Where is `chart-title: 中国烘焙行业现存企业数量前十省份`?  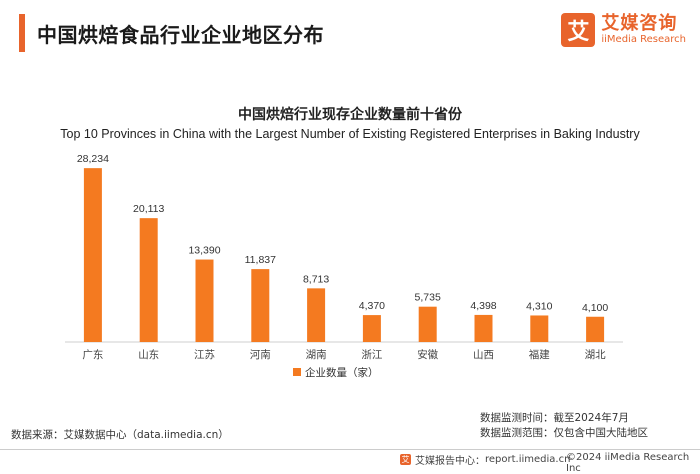 chart-title: 中国烘焙行业现存企业数量前十省份 is located at coordinates (350, 115).